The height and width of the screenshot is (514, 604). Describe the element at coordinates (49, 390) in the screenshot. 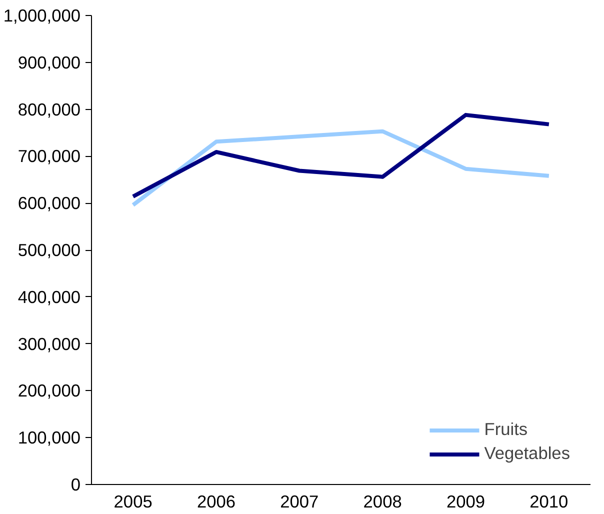

I see `y-tick-label: 200,000` at that location.